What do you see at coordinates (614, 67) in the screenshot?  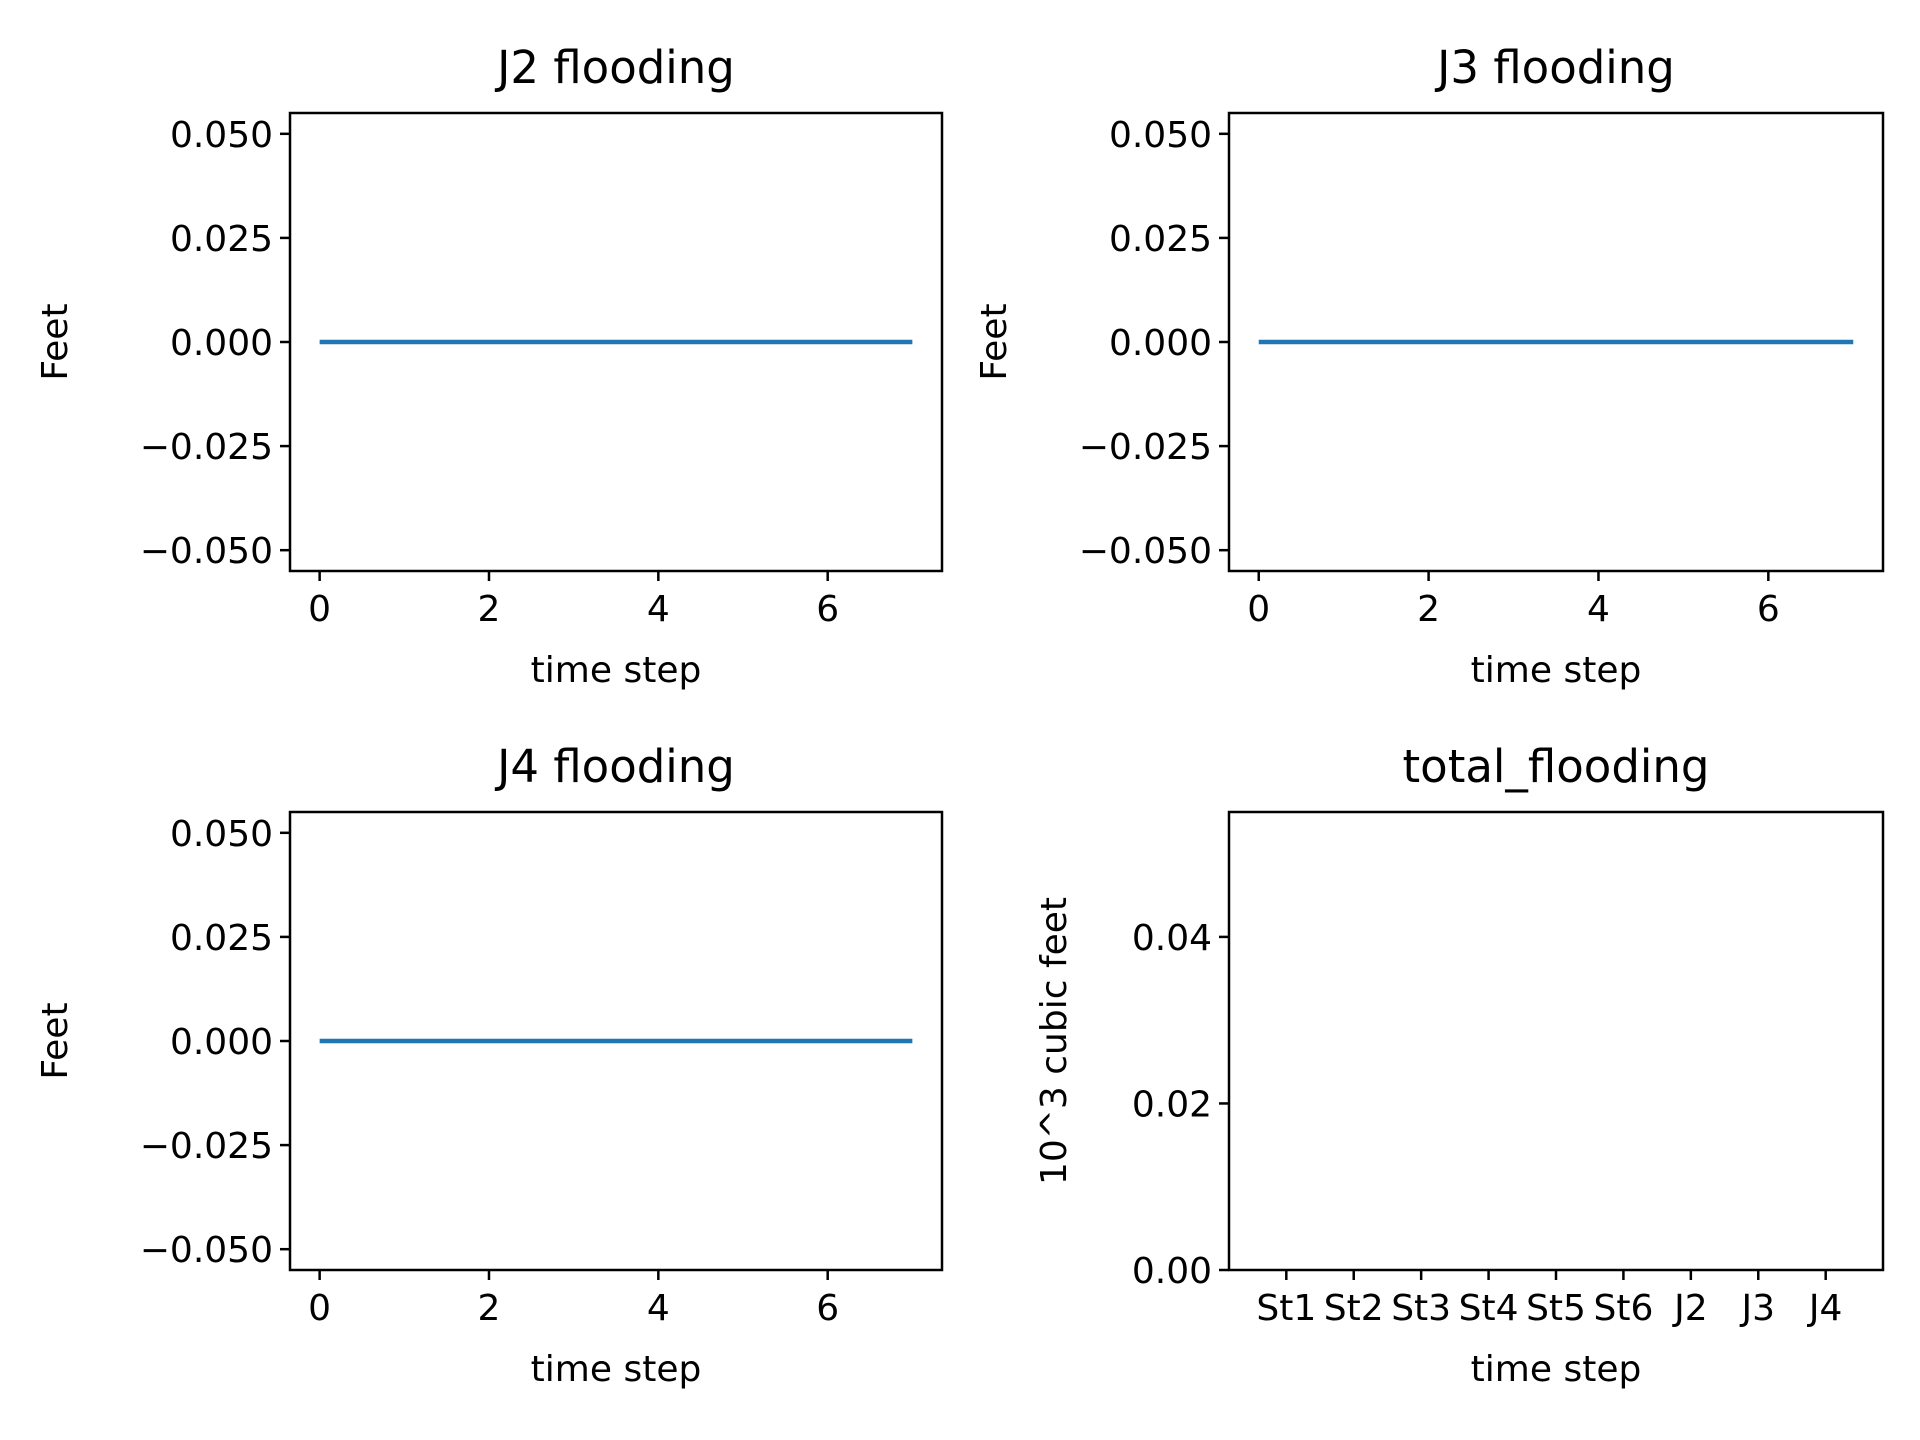 I see `subplot-title: J2 flooding` at bounding box center [614, 67].